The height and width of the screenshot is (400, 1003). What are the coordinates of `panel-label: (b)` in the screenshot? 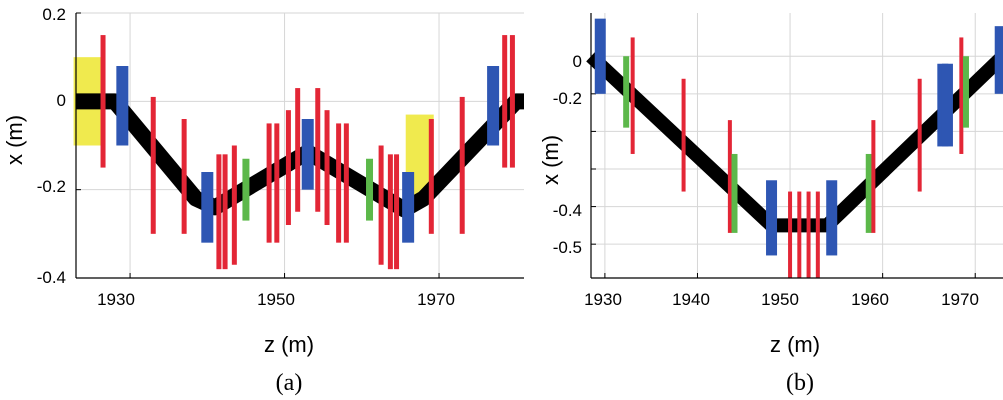 It's located at (800, 383).